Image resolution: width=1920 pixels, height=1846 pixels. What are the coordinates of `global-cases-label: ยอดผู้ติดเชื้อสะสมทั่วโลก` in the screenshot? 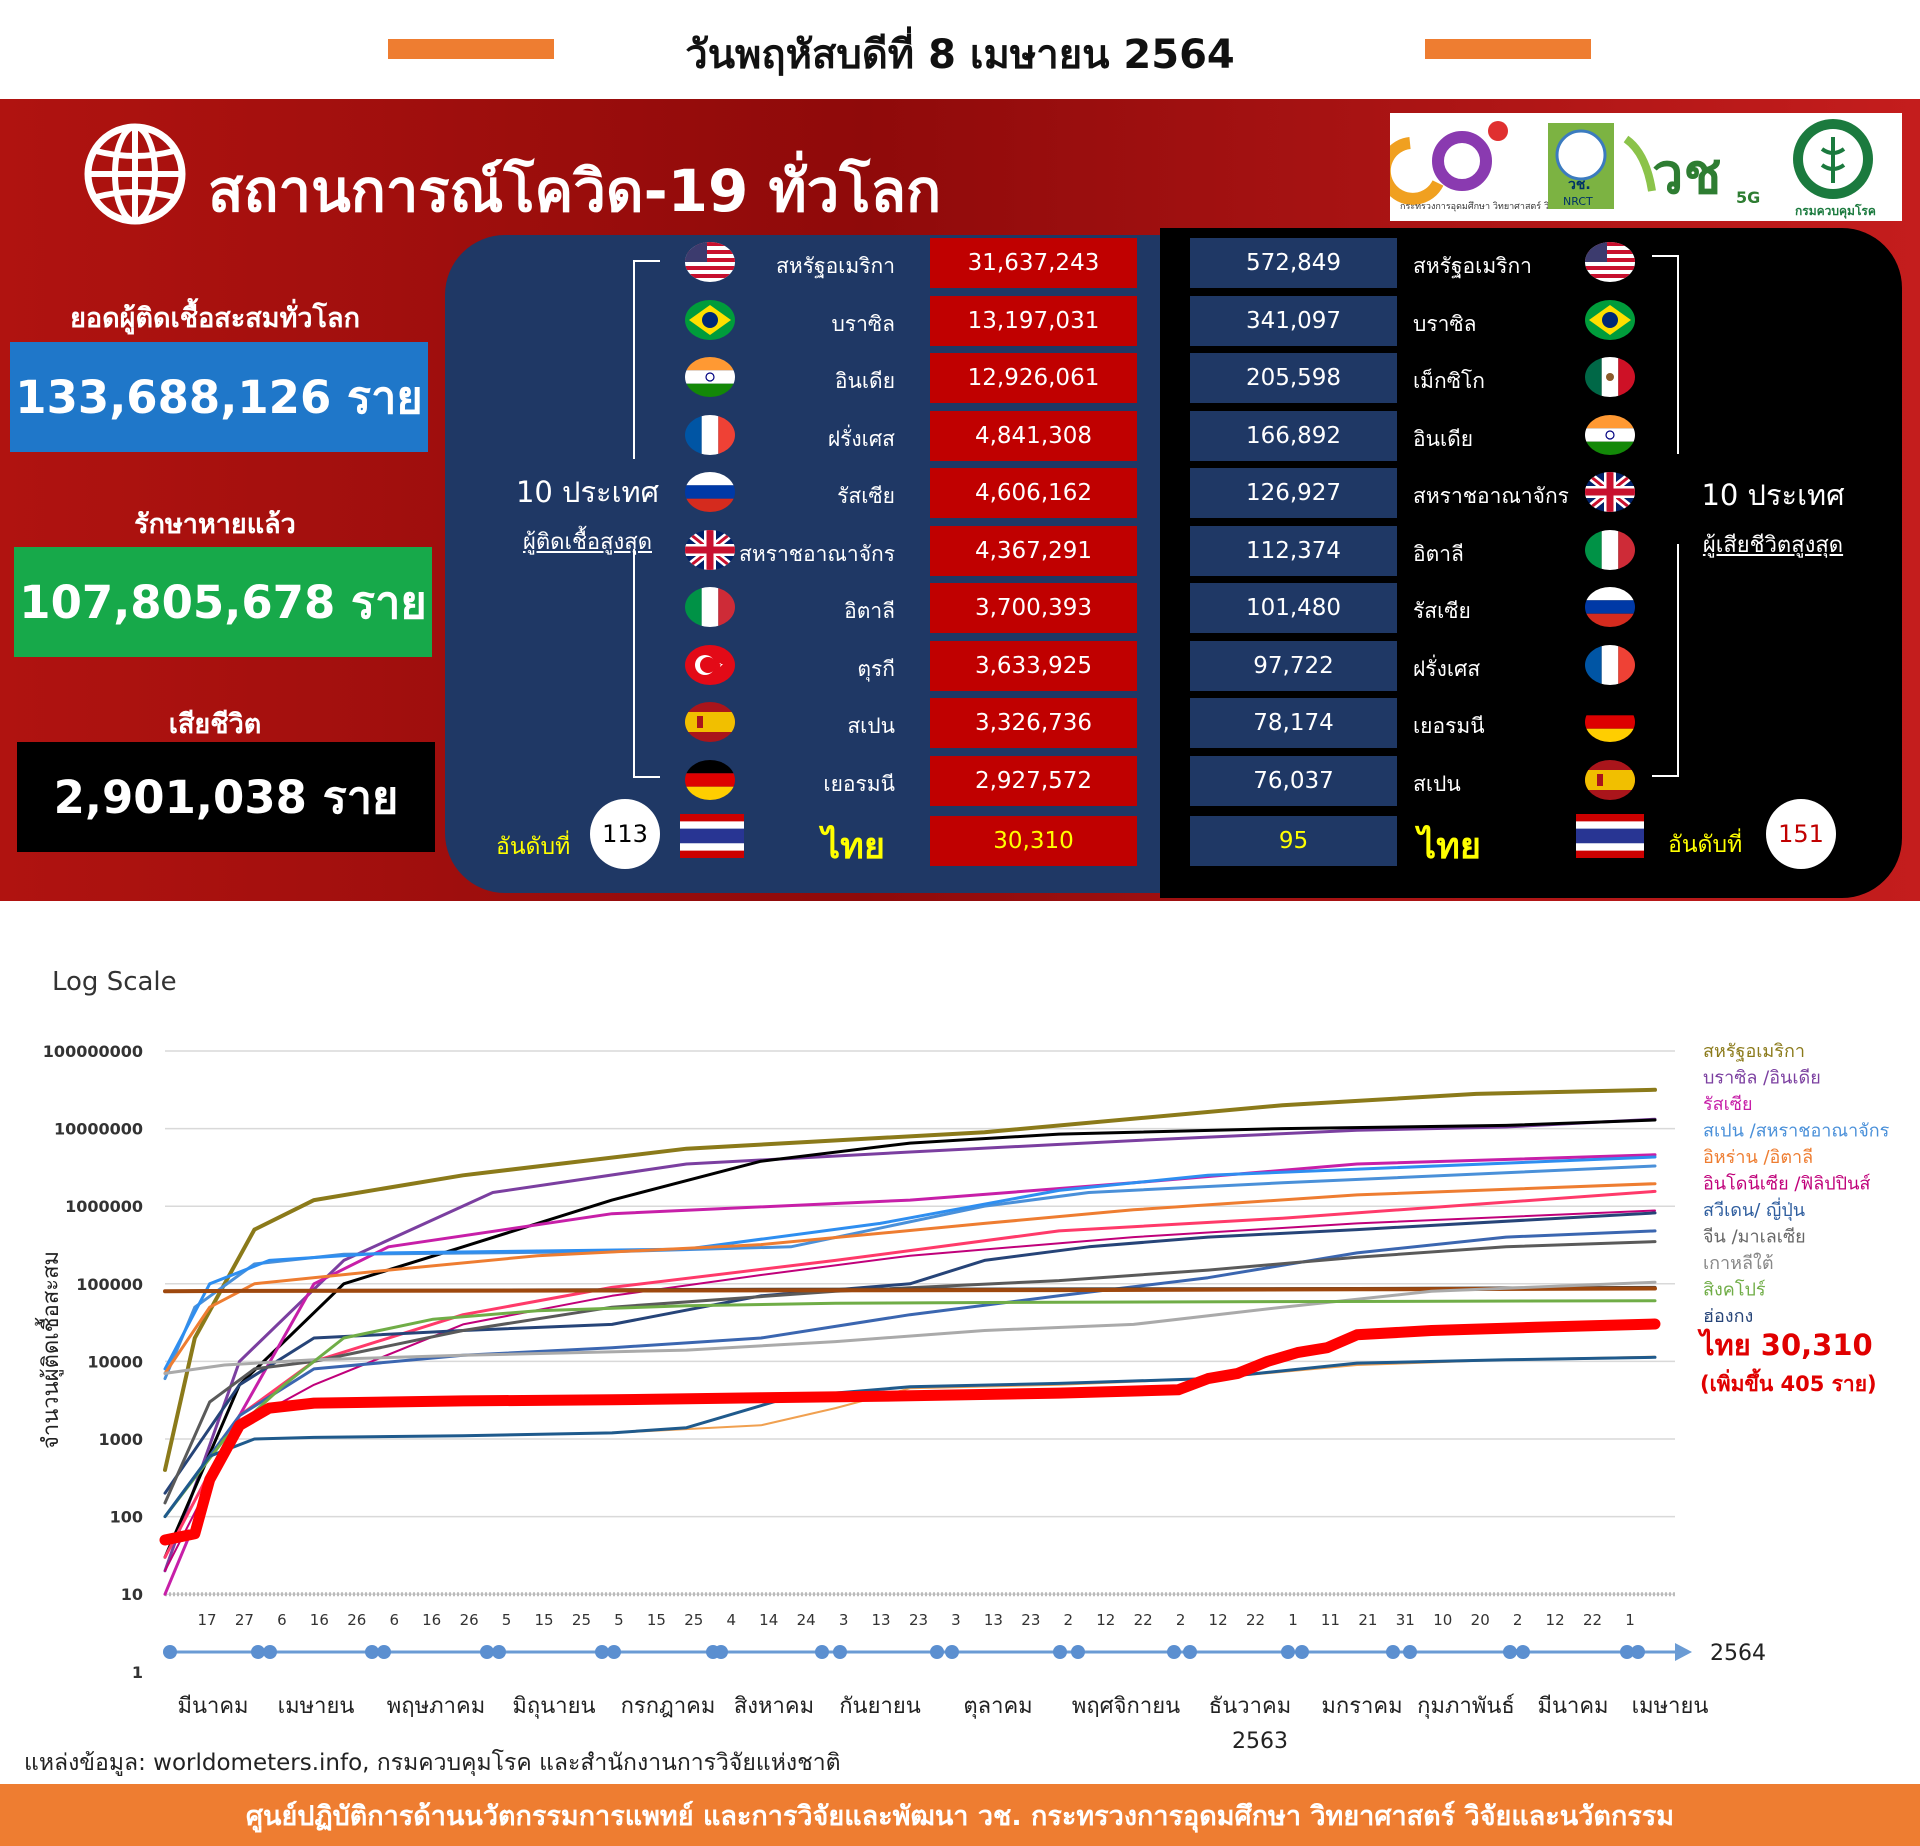 It's located at (215, 318).